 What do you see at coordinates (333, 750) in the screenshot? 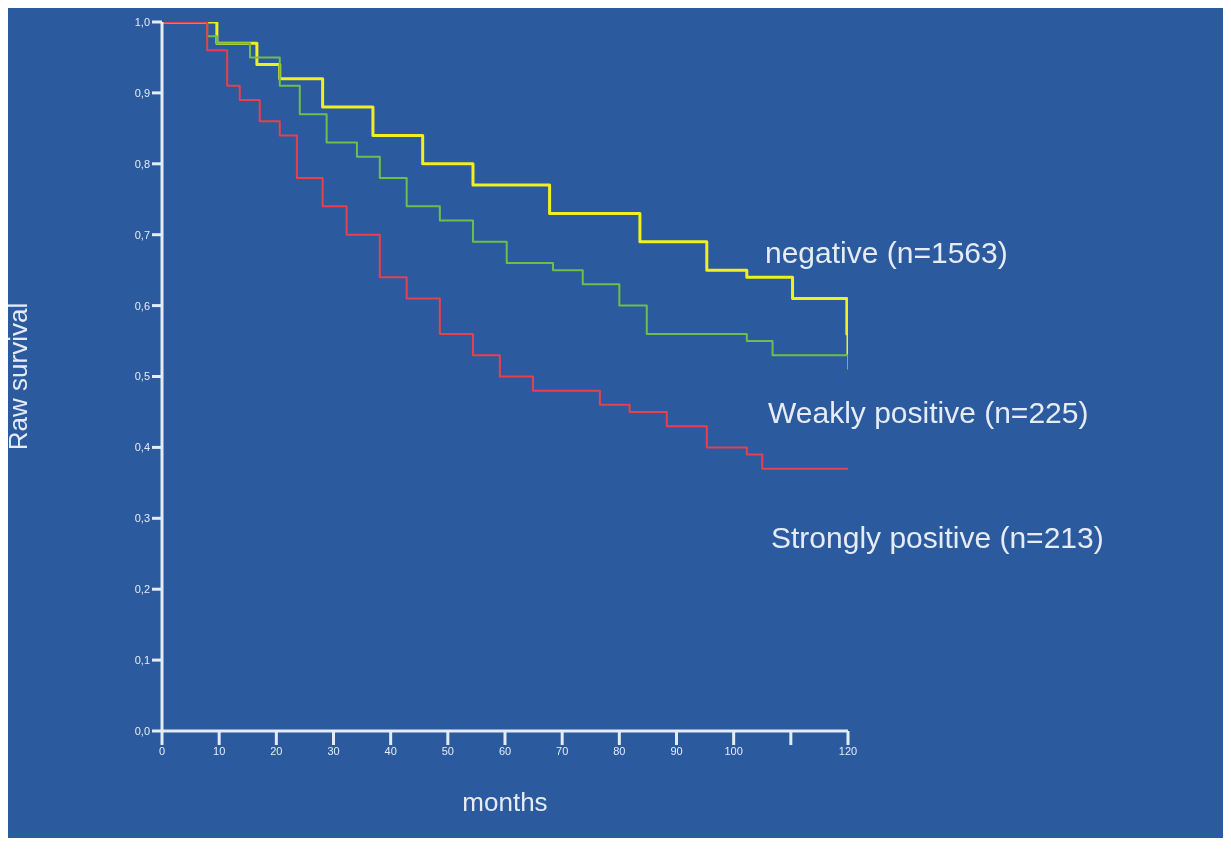
I see `x-tick-label: 30` at bounding box center [333, 750].